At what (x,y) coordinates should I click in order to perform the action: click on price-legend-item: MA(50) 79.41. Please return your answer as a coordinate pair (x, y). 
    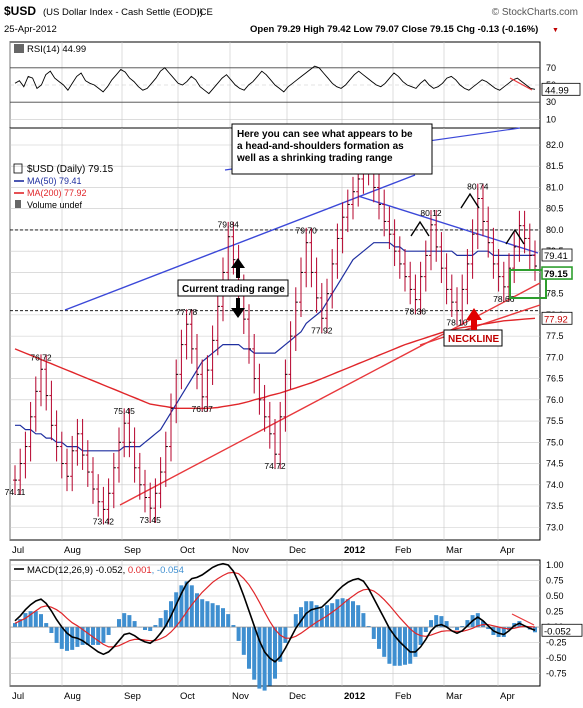
    Looking at the image, I should click on (54, 181).